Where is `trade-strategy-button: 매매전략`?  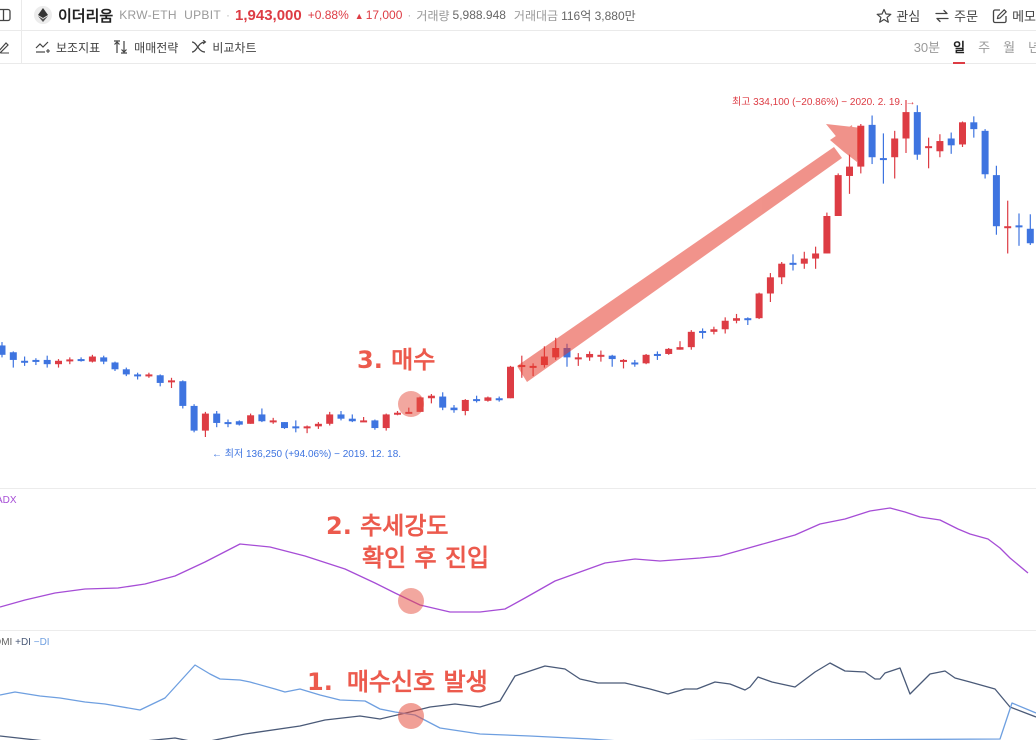
trade-strategy-button: 매매전략 is located at coordinates (145, 47).